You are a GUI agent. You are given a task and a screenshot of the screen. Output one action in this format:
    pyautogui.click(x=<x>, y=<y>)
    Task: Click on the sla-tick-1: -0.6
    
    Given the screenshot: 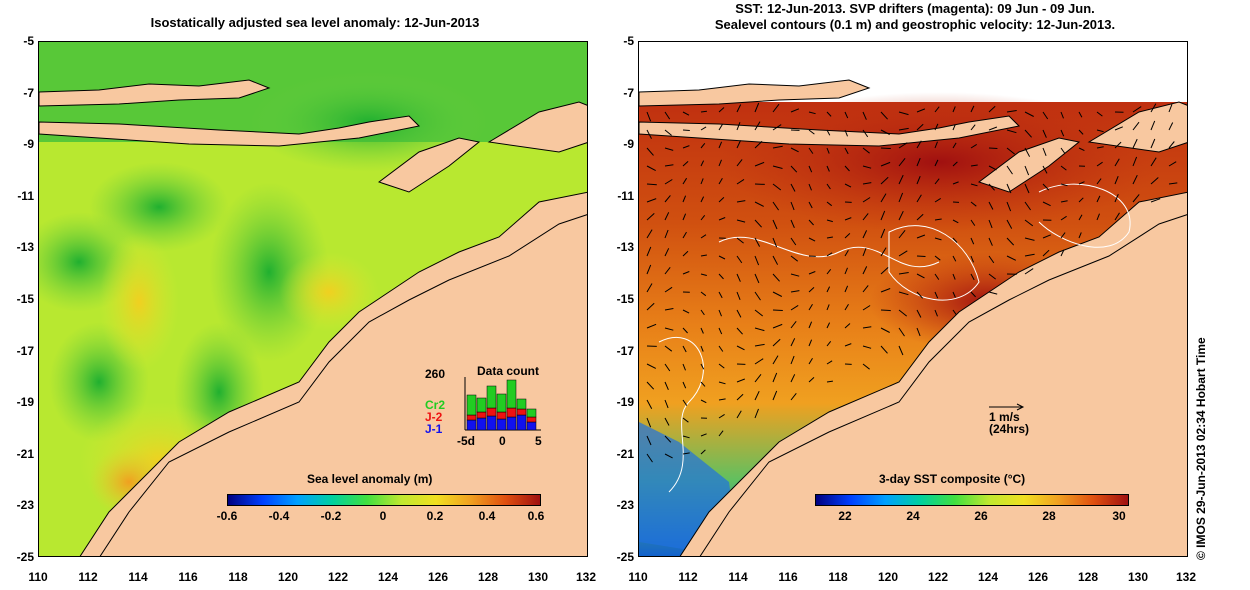 What is the action you would take?
    pyautogui.click(x=227, y=516)
    